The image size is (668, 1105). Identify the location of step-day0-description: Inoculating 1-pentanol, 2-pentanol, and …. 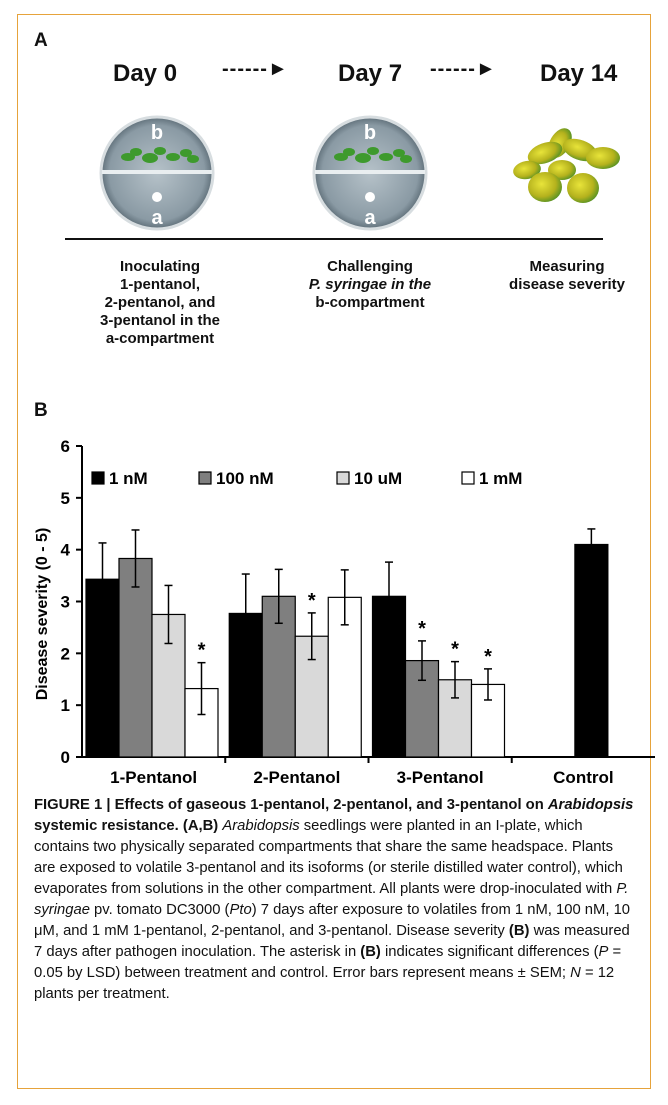
(160, 302).